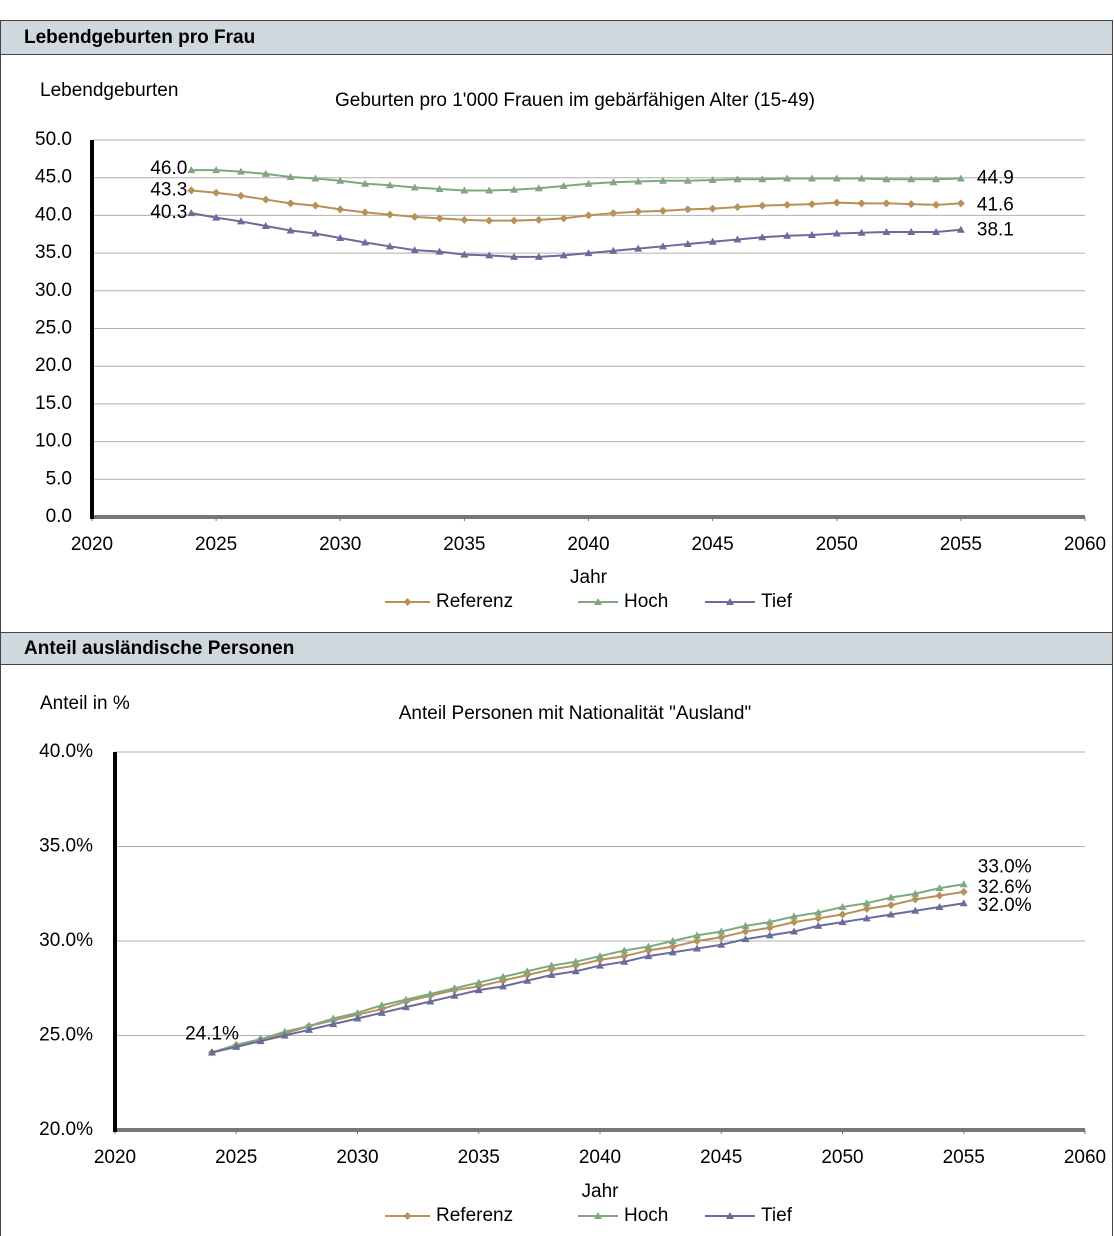  Describe the element at coordinates (139, 37) in the screenshot. I see `header-title: Lebendgeburten pro Frau` at that location.